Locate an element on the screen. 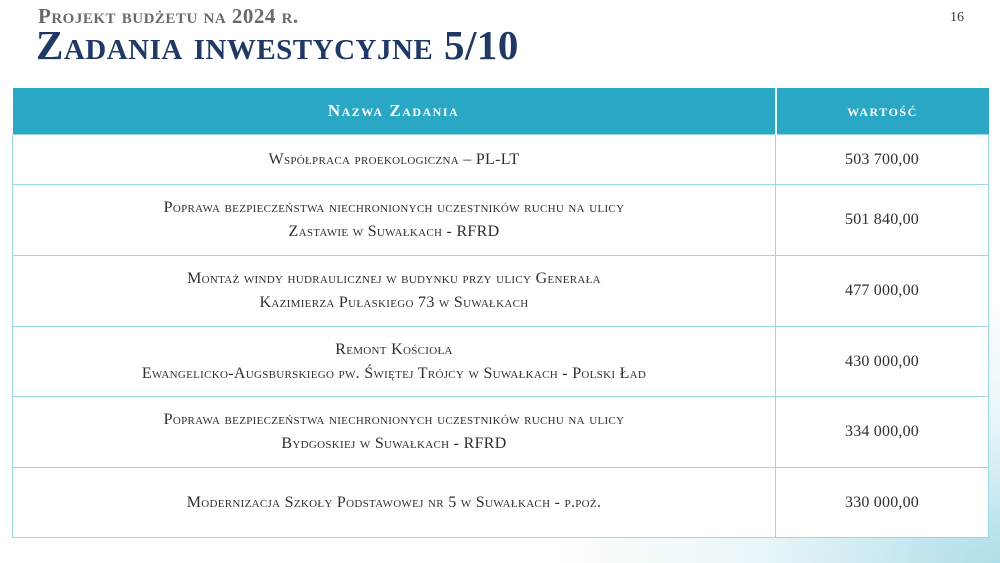 The width and height of the screenshot is (1000, 563). task-name: Współpraca proekologiczna – PL-LT is located at coordinates (394, 159).